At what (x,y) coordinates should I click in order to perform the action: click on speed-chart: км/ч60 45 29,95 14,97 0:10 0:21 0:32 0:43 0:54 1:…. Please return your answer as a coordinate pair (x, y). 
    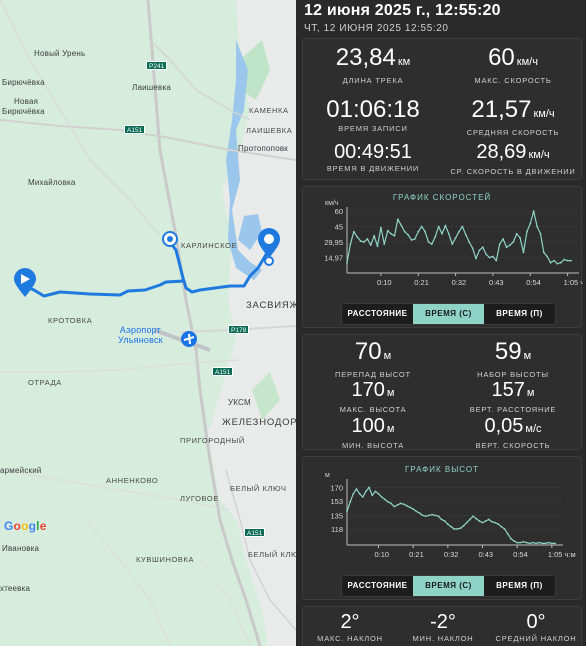
    Looking at the image, I should click on (443, 238).